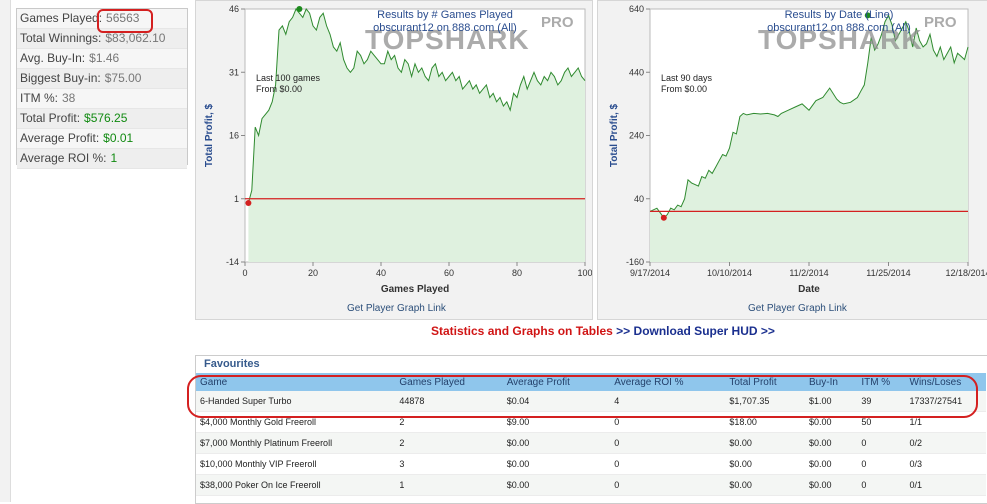 This screenshot has height=504, width=987. What do you see at coordinates (839, 15) in the screenshot?
I see `chart-title: Results by Date (Line)` at bounding box center [839, 15].